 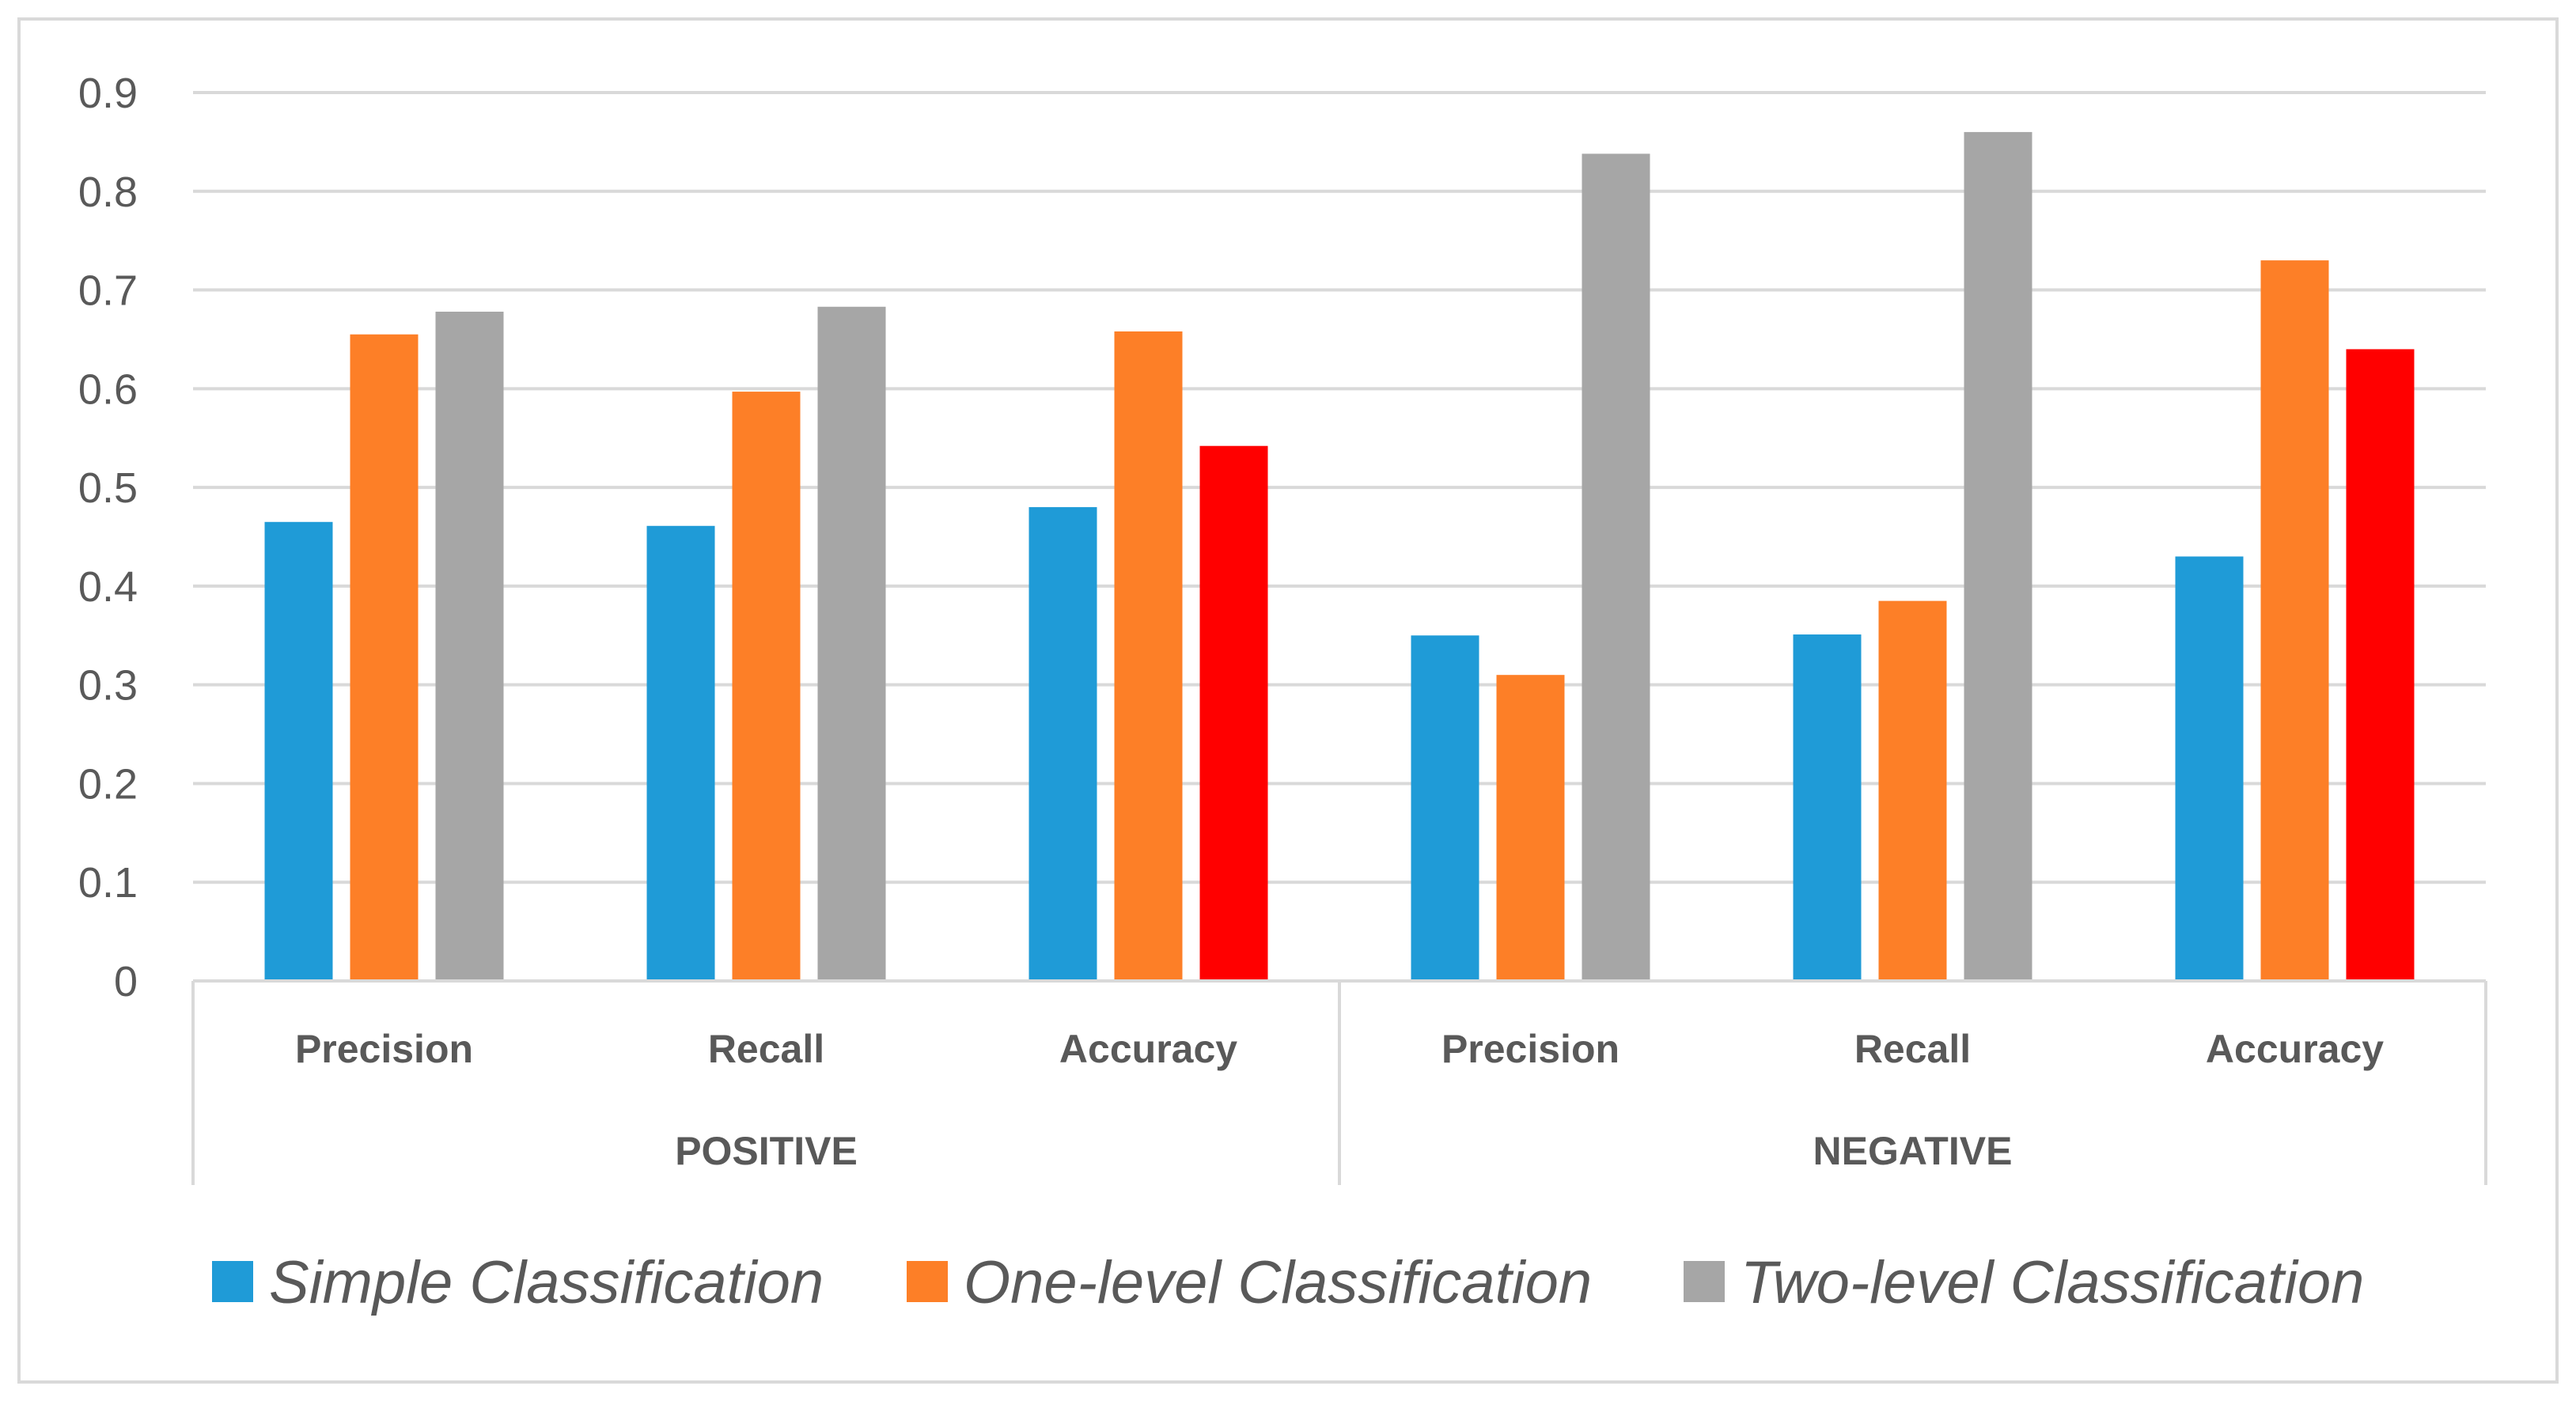 I want to click on legend-label: Simple Classification, so click(x=546, y=1282).